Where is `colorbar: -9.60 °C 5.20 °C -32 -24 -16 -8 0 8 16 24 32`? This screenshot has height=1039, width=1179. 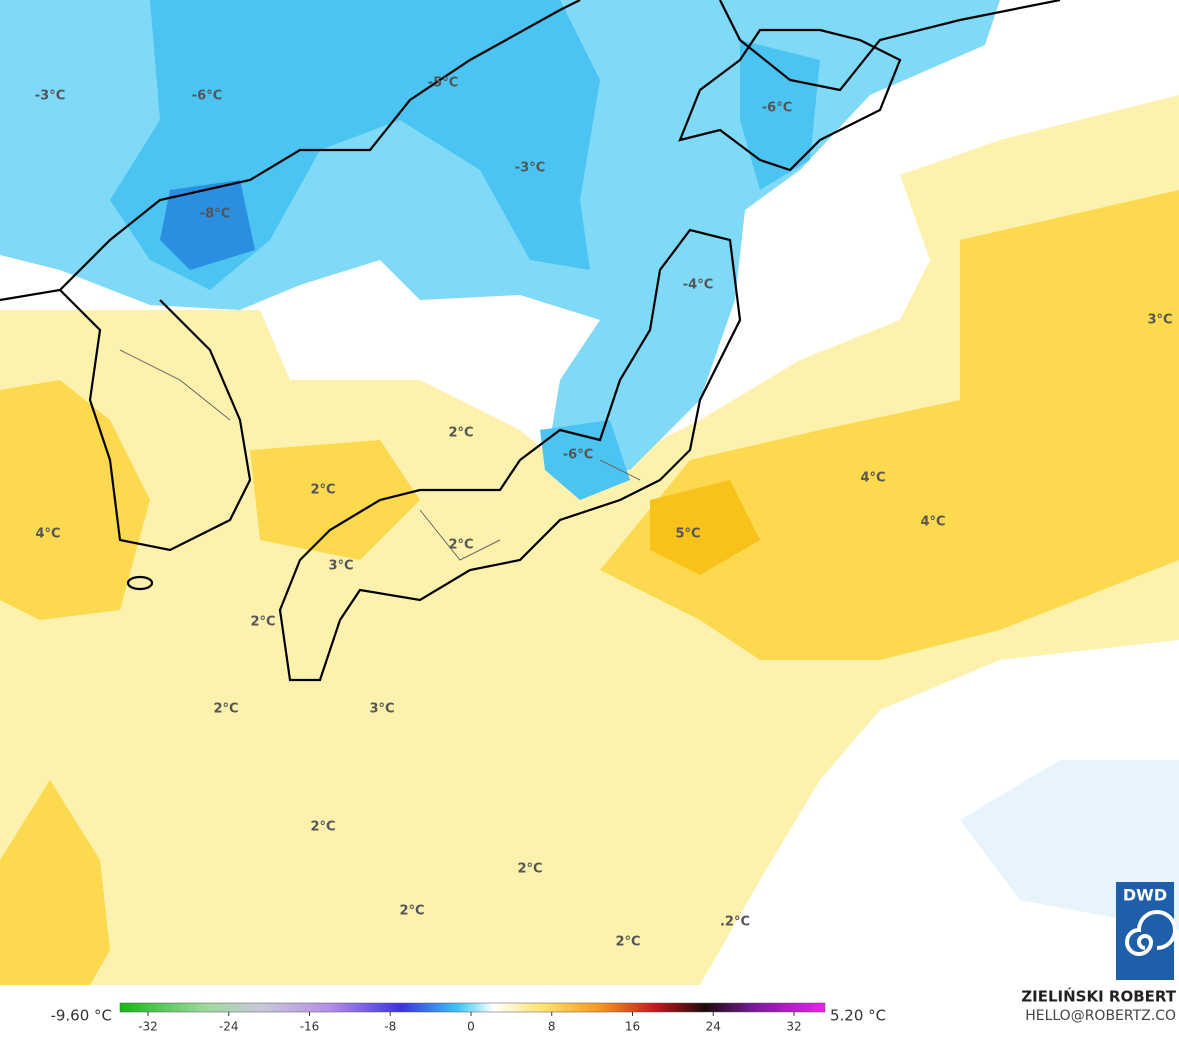 colorbar: -9.60 °C 5.20 °C -32 -24 -16 -8 0 8 16 24 32 is located at coordinates (468, 1018).